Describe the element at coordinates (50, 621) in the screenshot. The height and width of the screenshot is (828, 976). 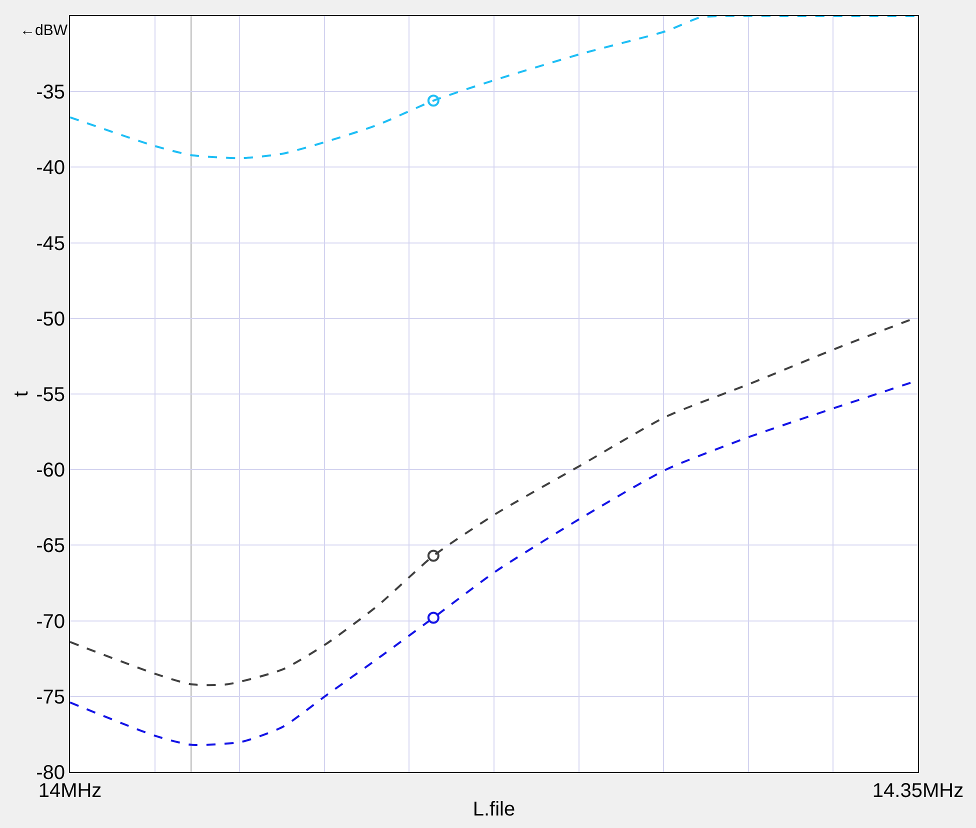
I see `y-tick-label: -70` at that location.